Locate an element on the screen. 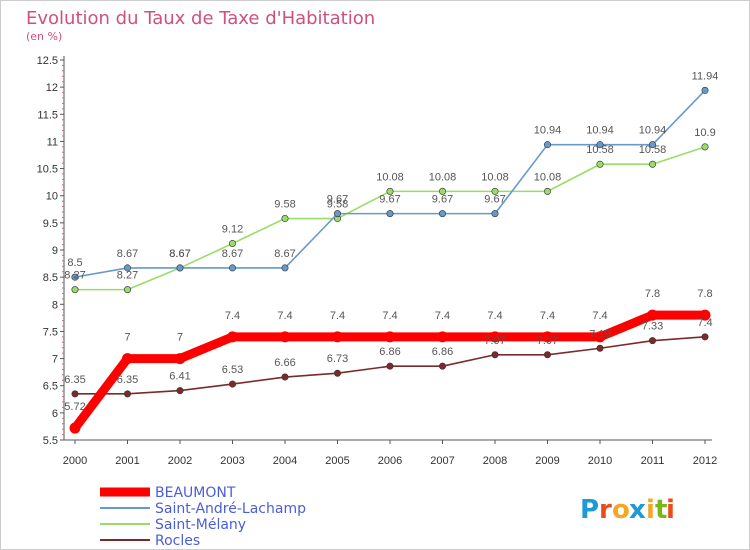 This screenshot has width=750, height=550. legend-label-2: Saint-Mélany is located at coordinates (200, 525).